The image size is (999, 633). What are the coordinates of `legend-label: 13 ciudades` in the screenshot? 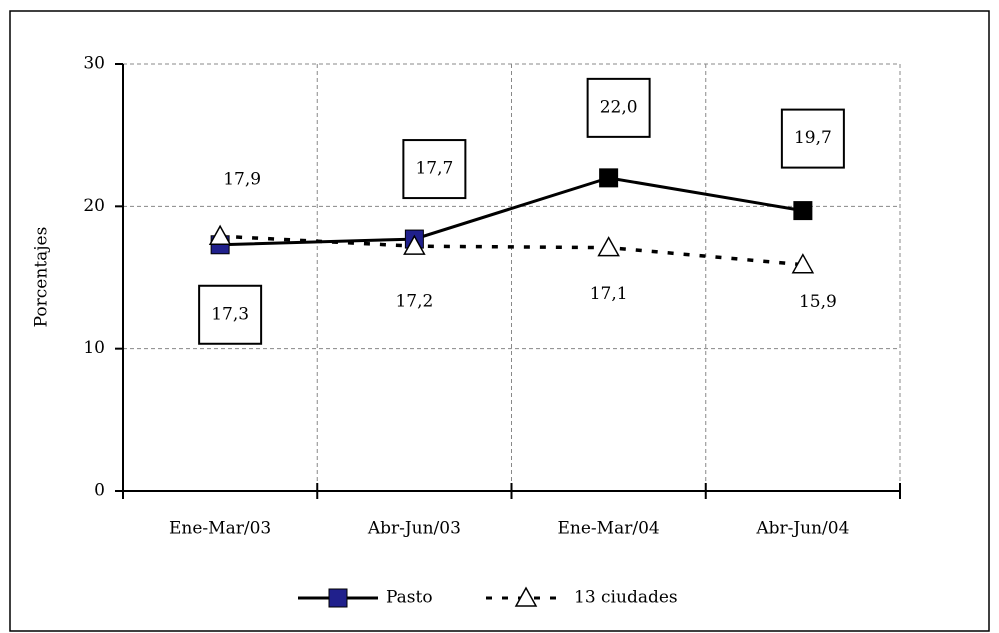 It's located at (626, 598).